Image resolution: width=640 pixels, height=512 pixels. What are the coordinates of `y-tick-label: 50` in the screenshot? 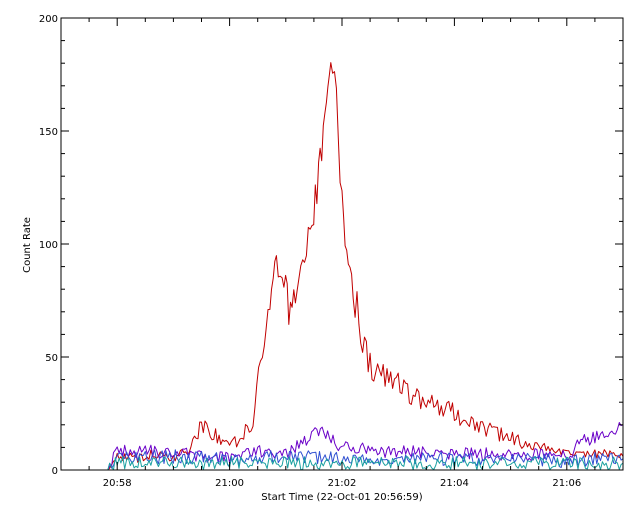 It's located at (51, 358).